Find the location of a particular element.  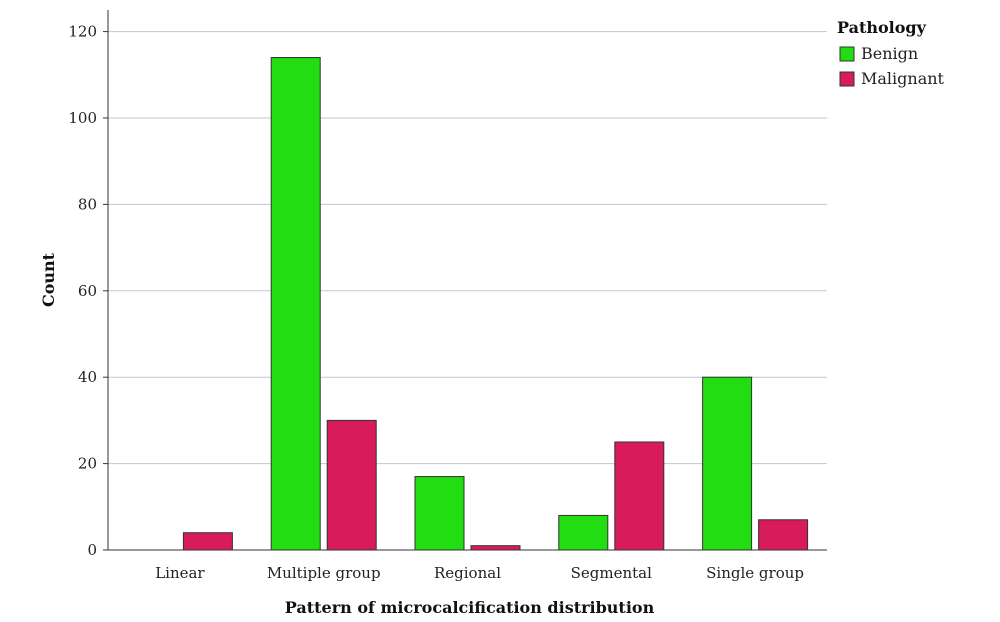

legend-swatch-malignant is located at coordinates (847, 79).